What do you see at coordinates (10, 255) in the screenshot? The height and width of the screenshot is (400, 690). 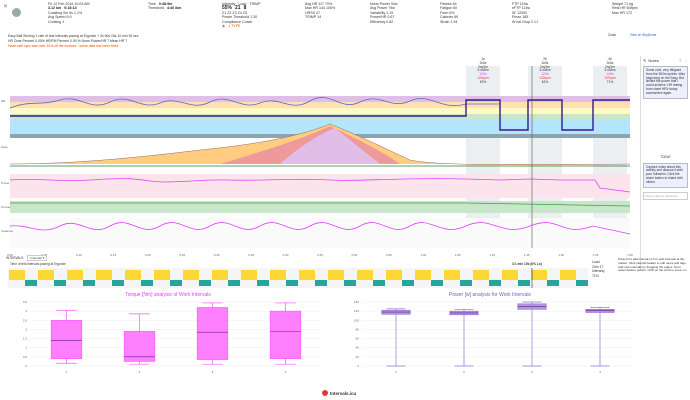 I see `time-tick: 0:00` at bounding box center [10, 255].